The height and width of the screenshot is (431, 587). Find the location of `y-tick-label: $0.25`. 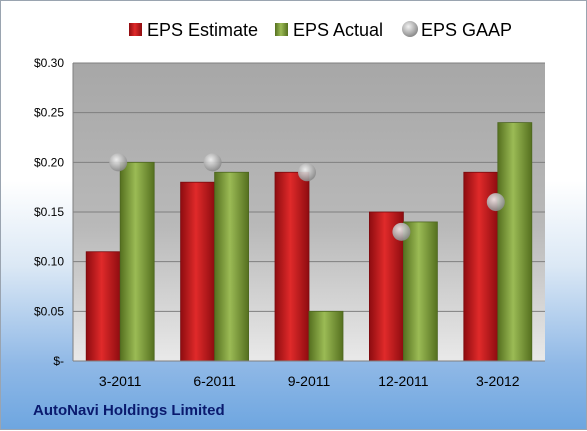

y-tick-label: $0.25 is located at coordinates (49, 113).